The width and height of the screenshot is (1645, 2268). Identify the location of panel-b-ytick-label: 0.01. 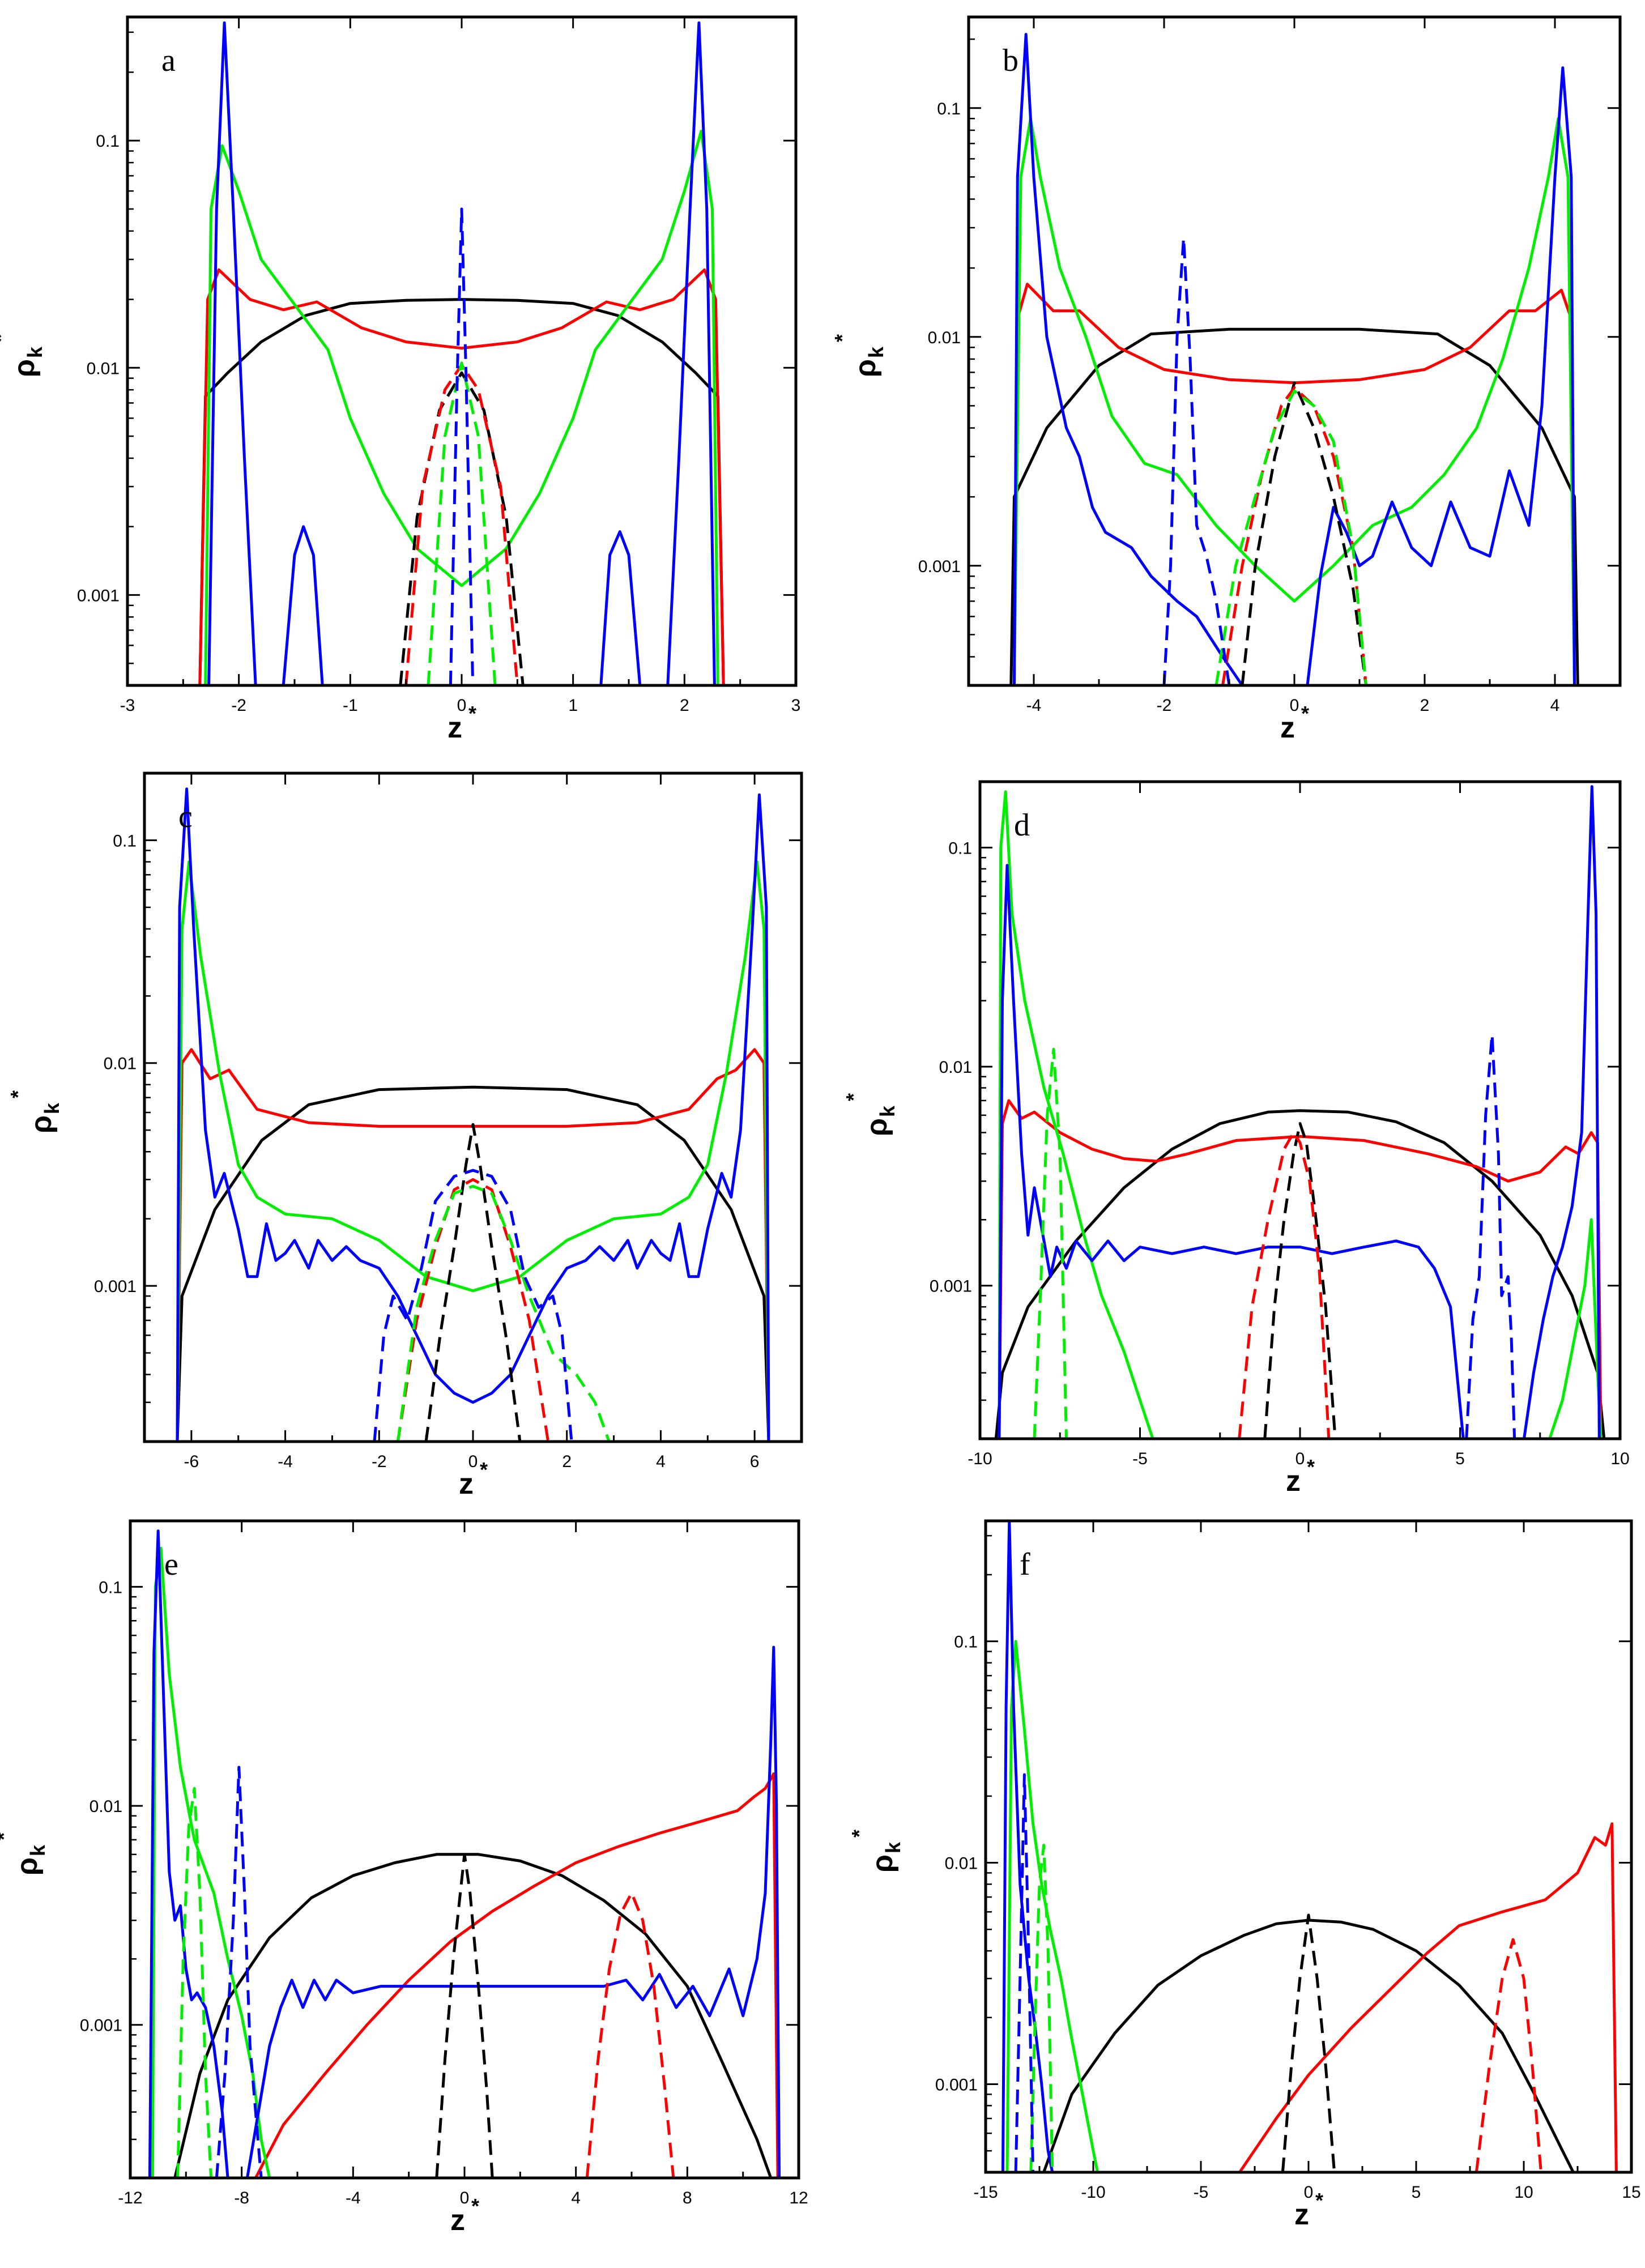
(944, 338).